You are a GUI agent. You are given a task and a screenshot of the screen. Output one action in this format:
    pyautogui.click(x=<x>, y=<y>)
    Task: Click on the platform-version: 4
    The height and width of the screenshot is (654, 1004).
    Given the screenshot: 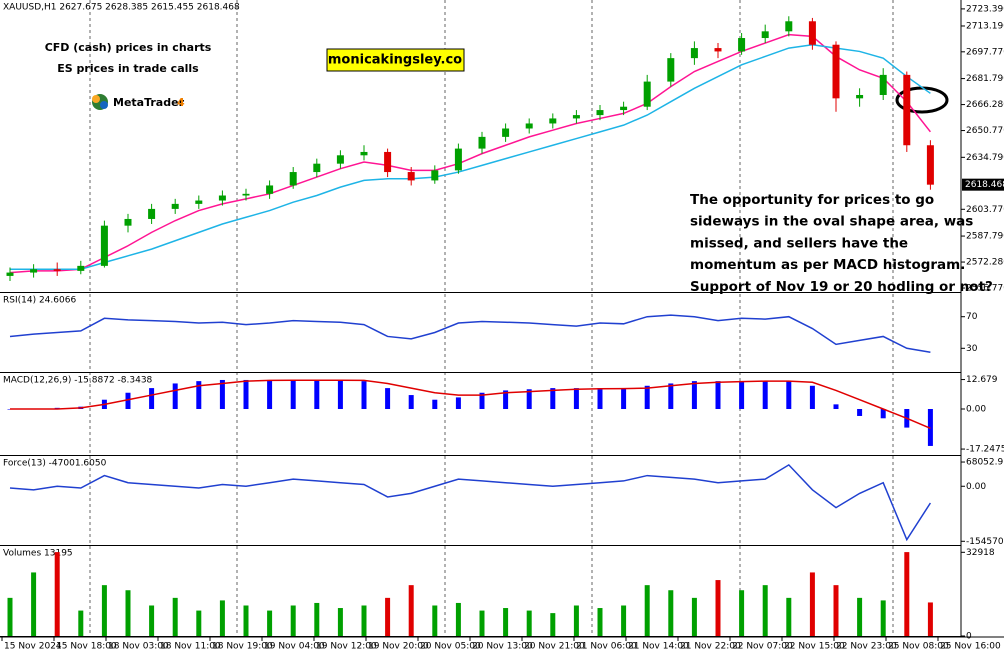 What is the action you would take?
    pyautogui.click(x=181, y=102)
    